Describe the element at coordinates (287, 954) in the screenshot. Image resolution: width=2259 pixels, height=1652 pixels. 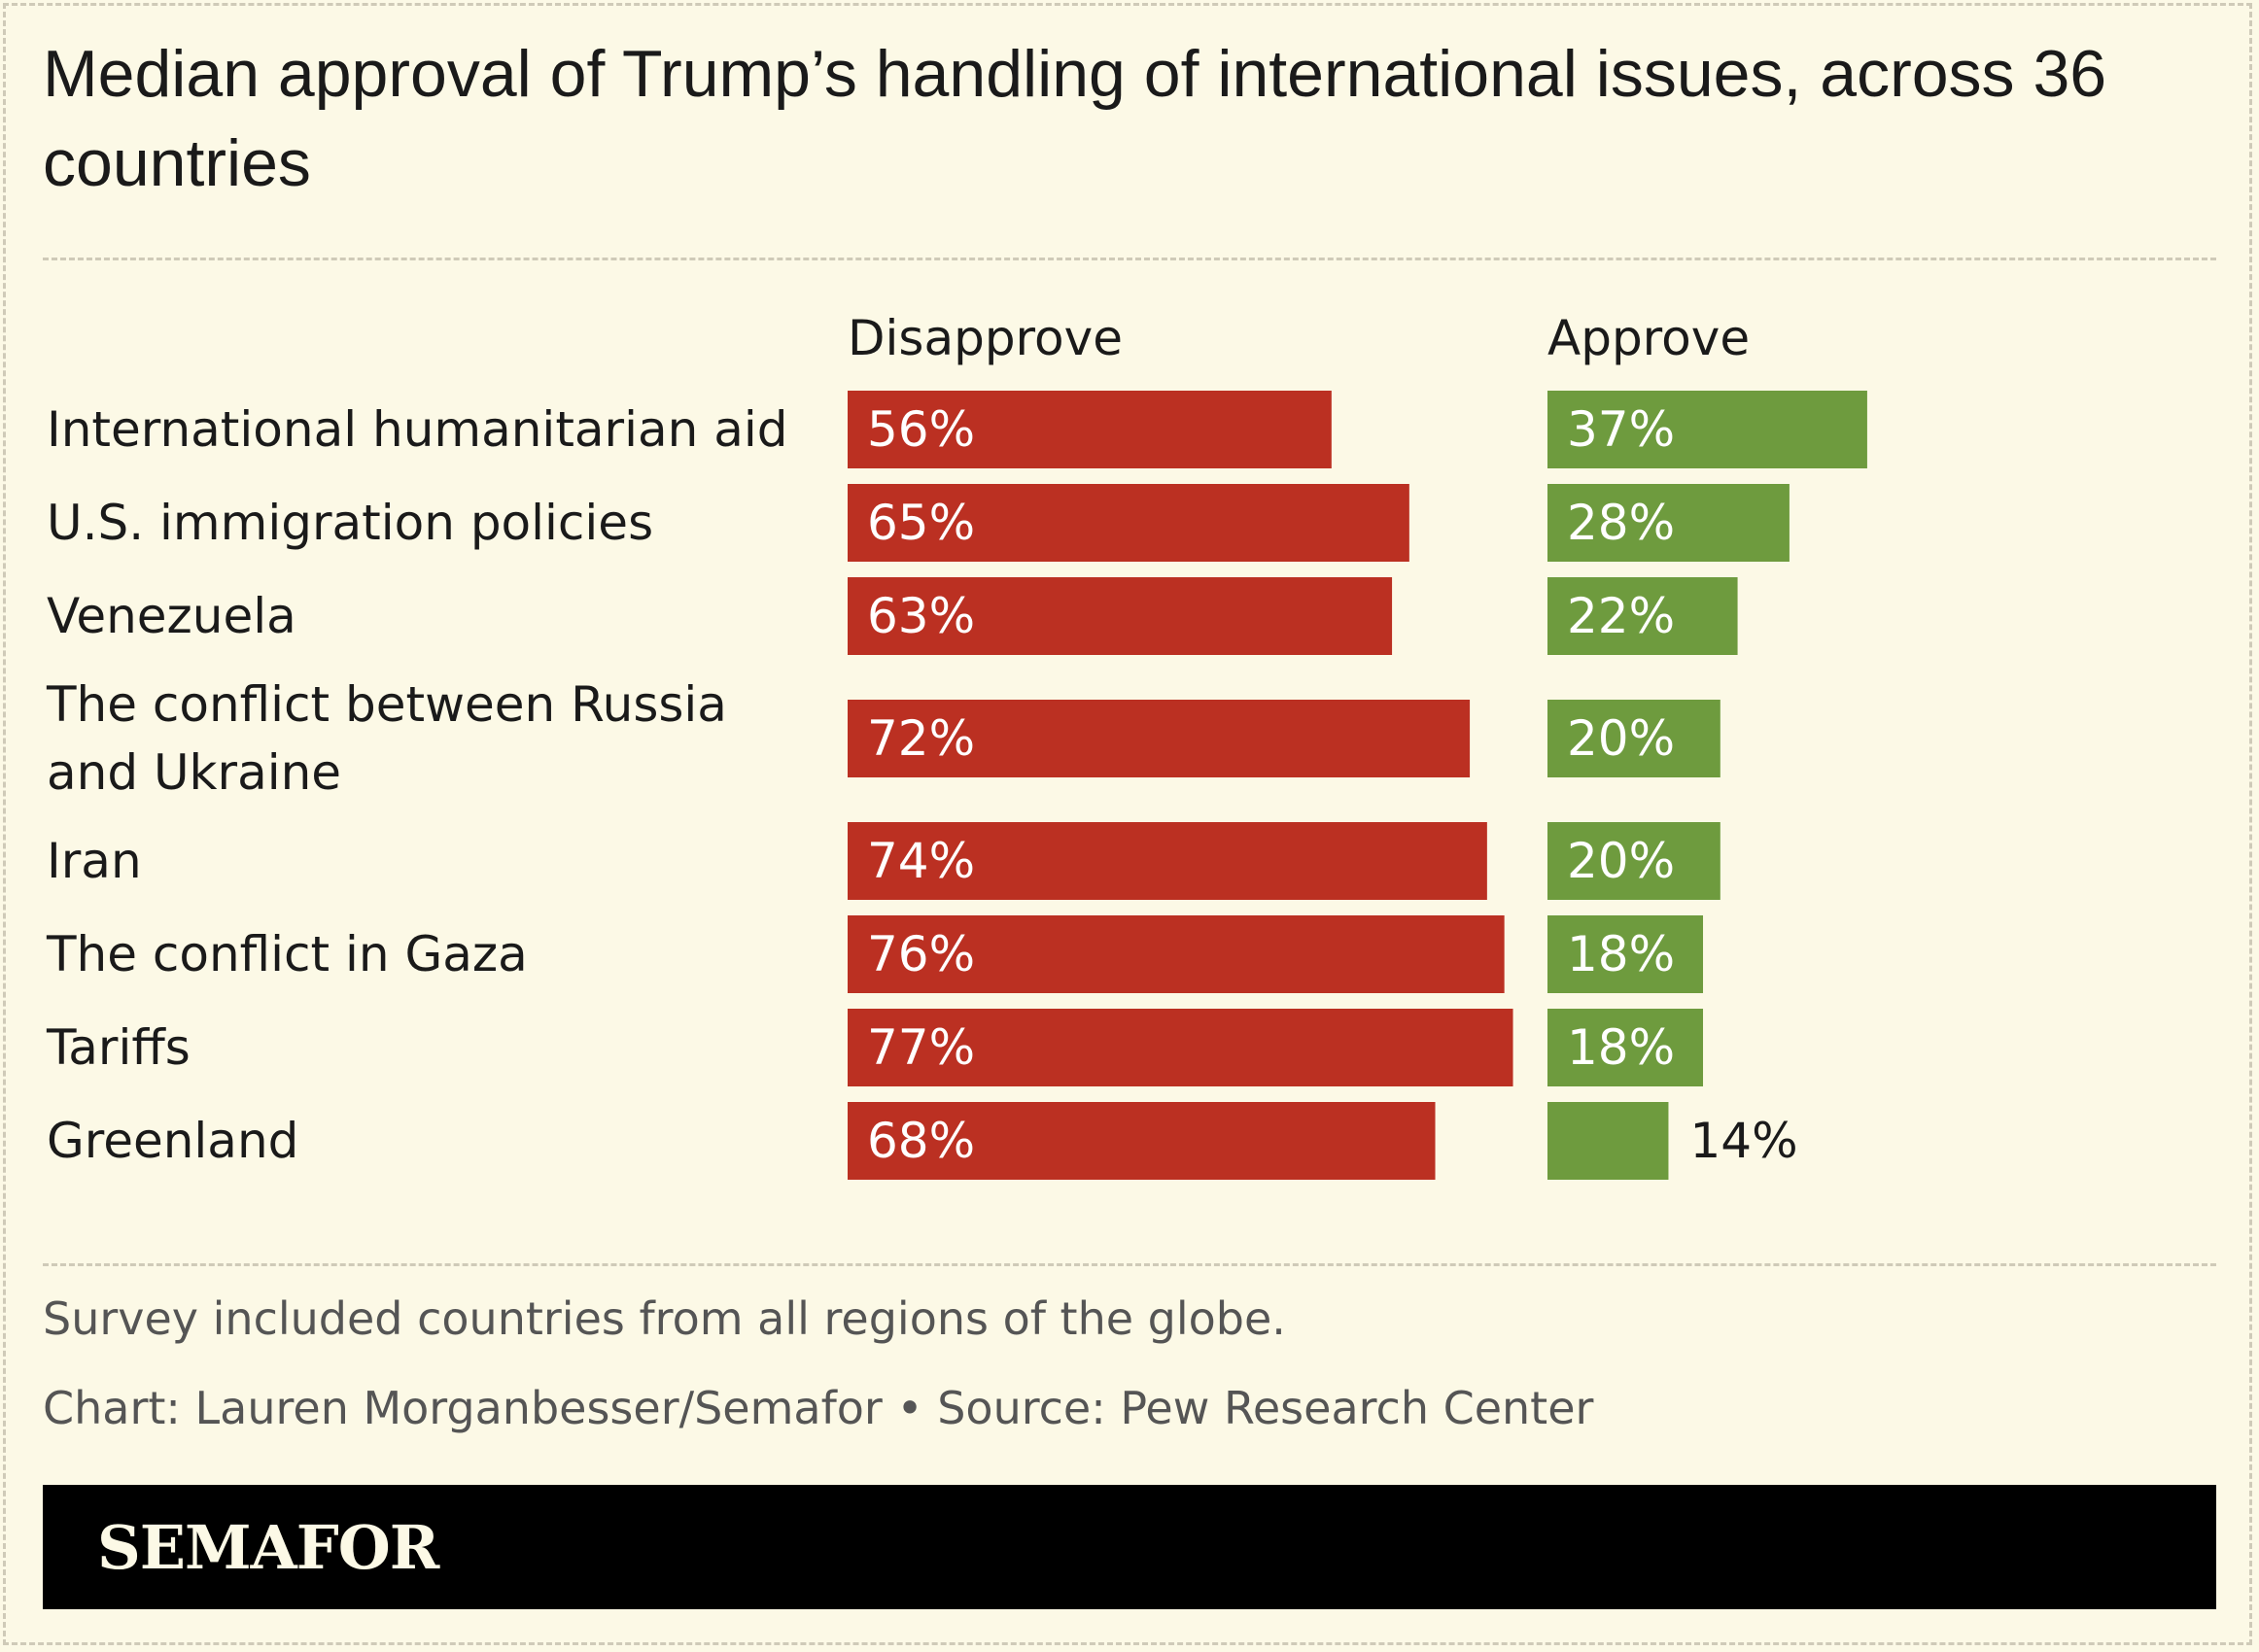
I see `category-label: The conflict in Gaza` at that location.